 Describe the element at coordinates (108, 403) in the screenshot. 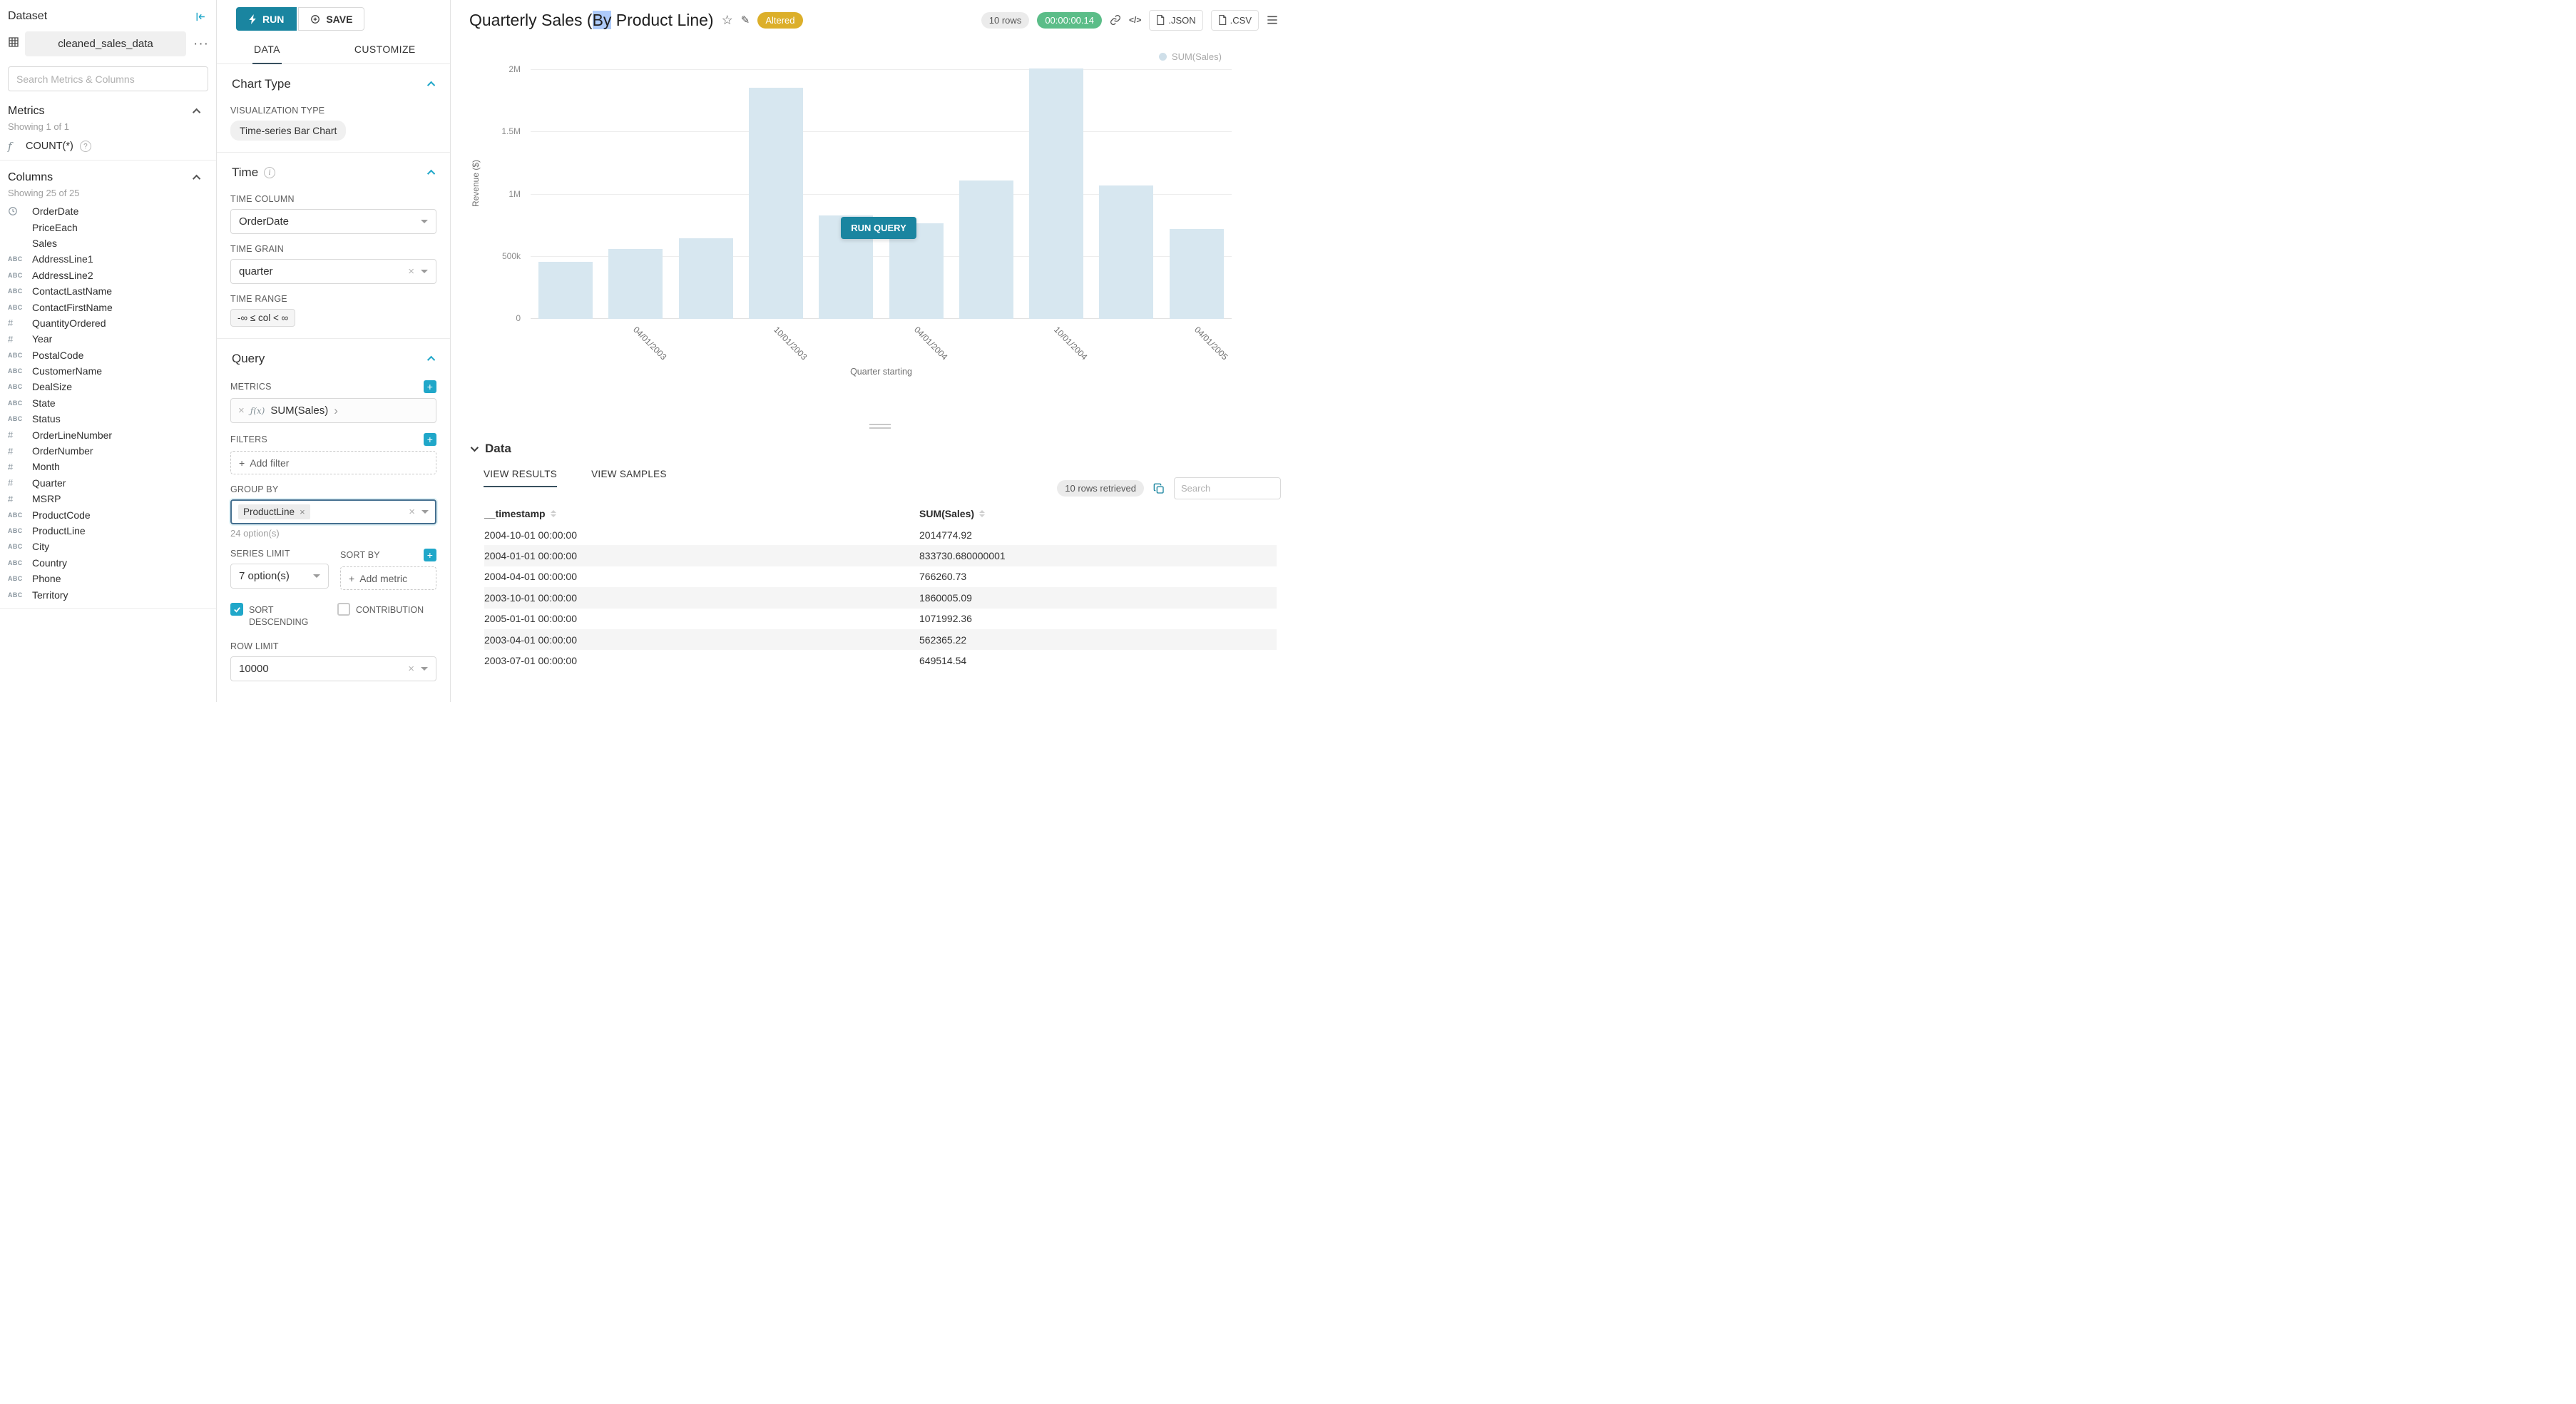

I see `column-item: ABC State` at that location.